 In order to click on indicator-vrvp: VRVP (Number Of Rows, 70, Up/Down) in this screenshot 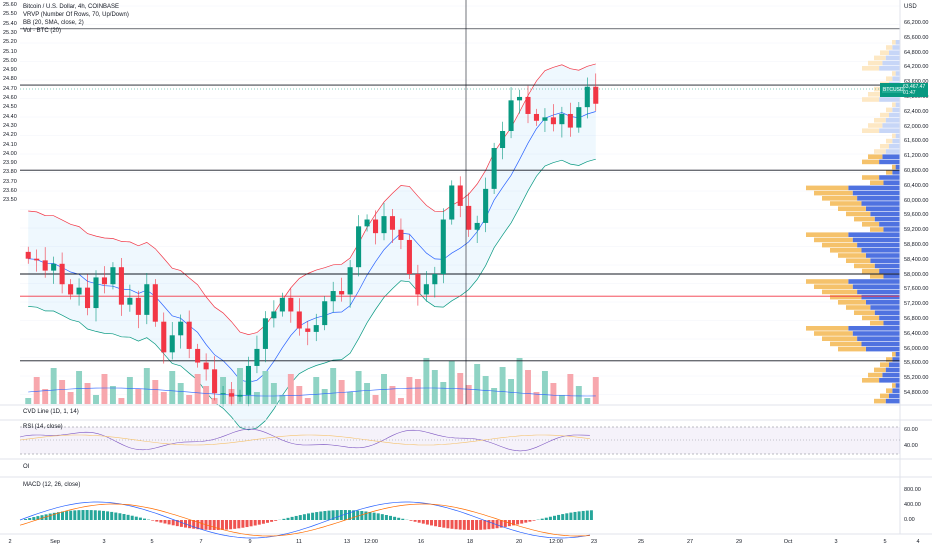, I will do `click(76, 15)`.